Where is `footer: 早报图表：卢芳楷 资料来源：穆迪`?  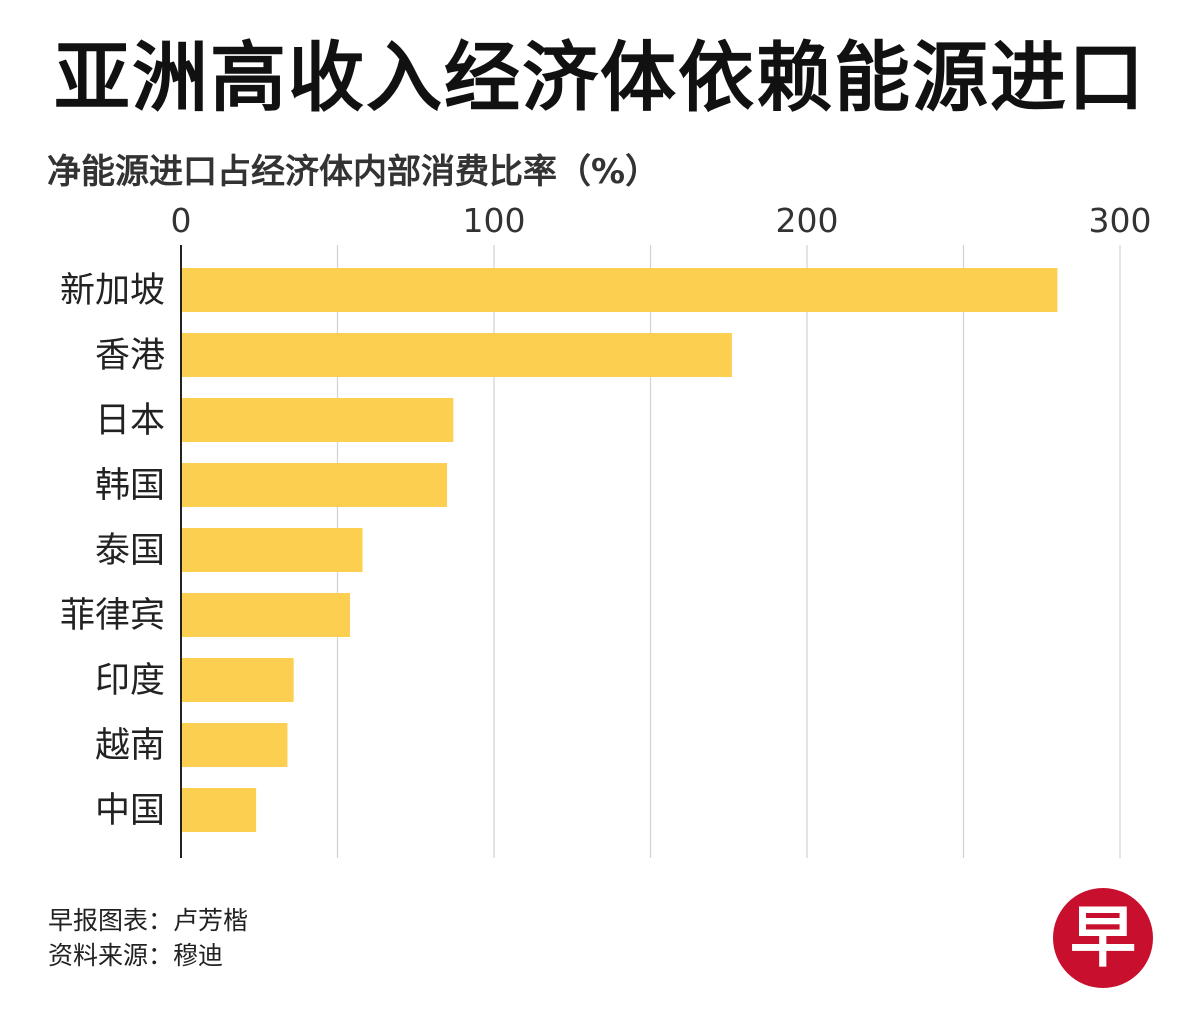
footer: 早报图表：卢芳楷 资料来源：穆迪 is located at coordinates (148, 938).